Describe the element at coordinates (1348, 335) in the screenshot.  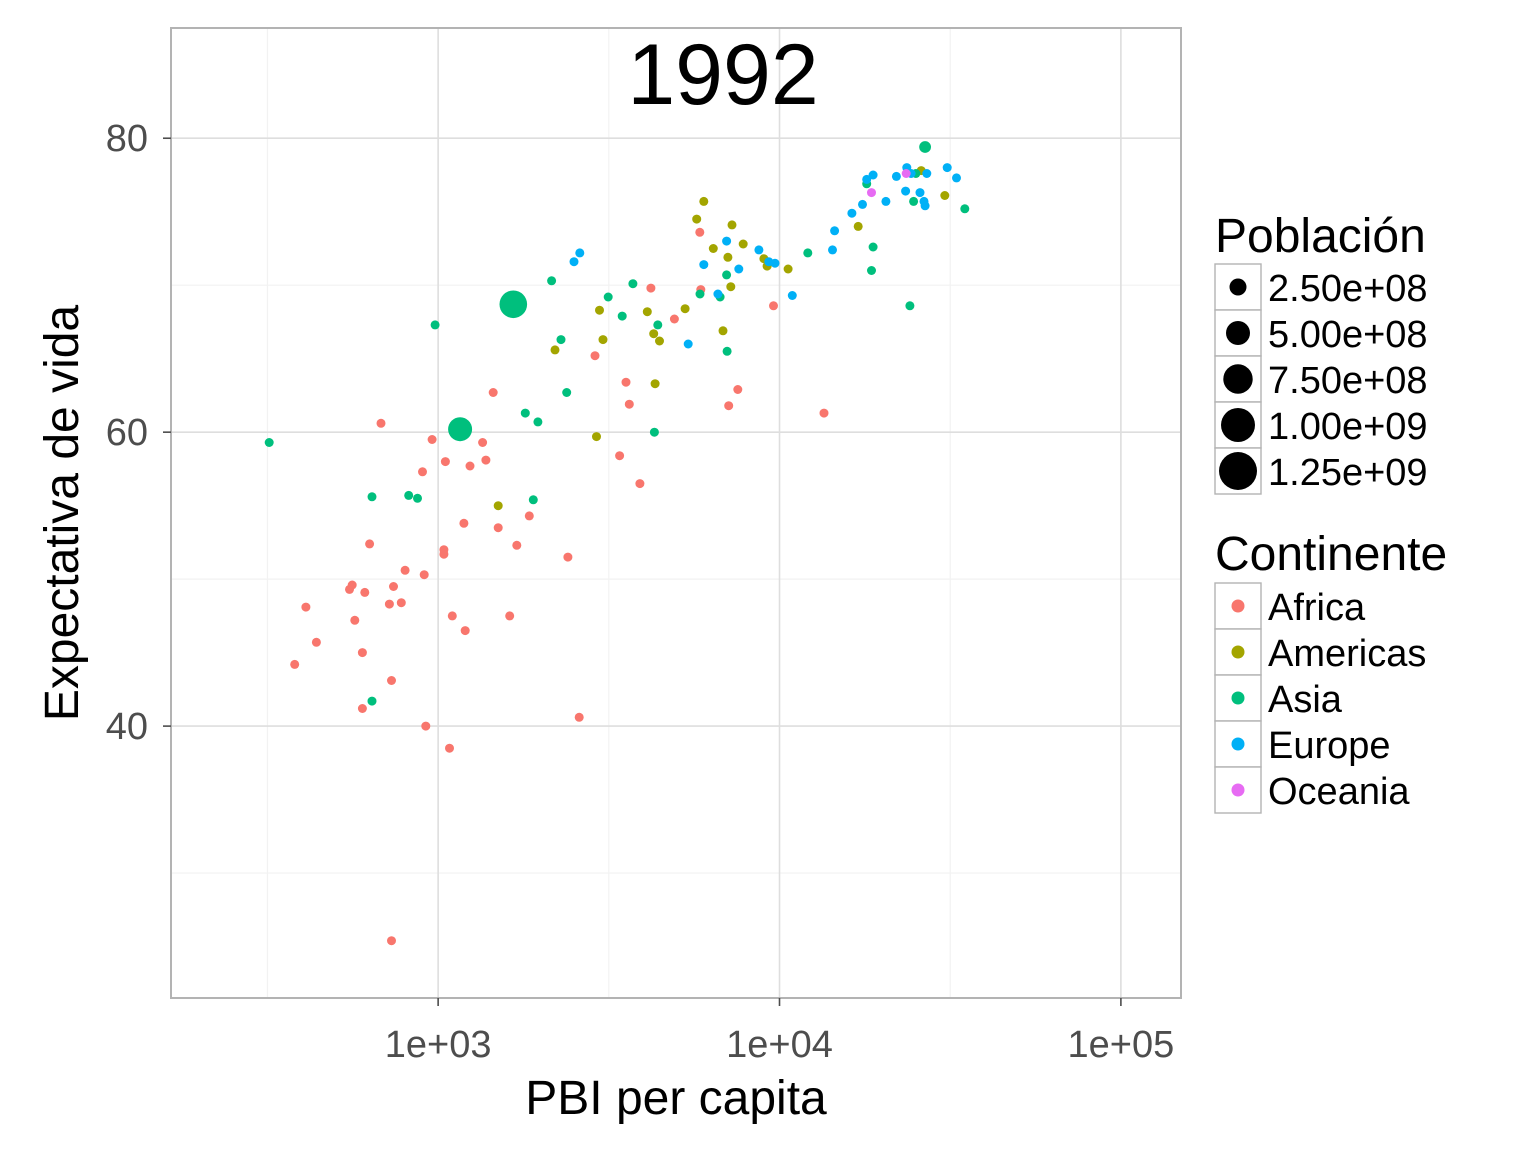
I see `size-legend-label: 5.00e+08` at that location.